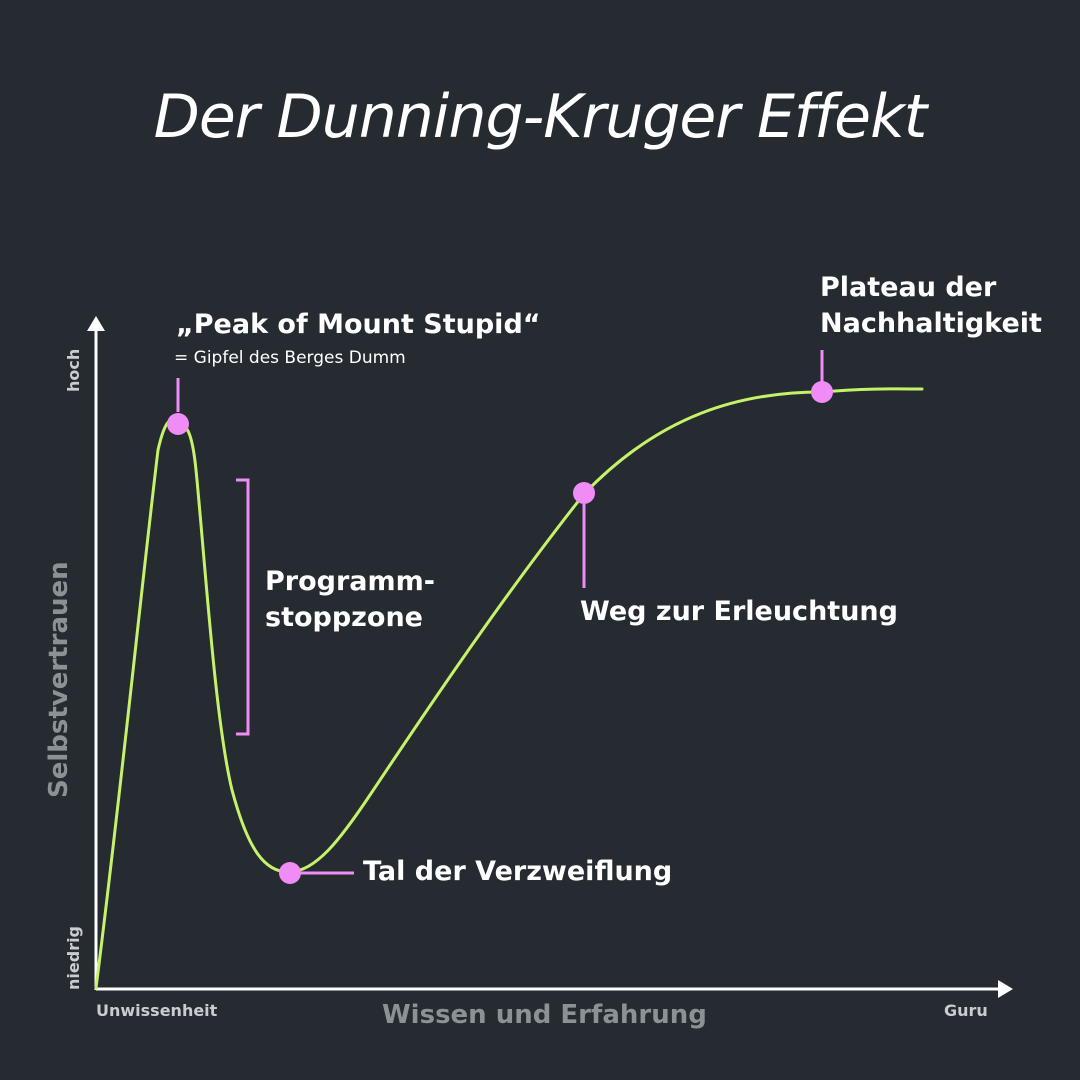 Image resolution: width=1080 pixels, height=1080 pixels. Describe the element at coordinates (290, 358) in the screenshot. I see `peak-sublabel: = Gipfel des Berges Dumm` at that location.